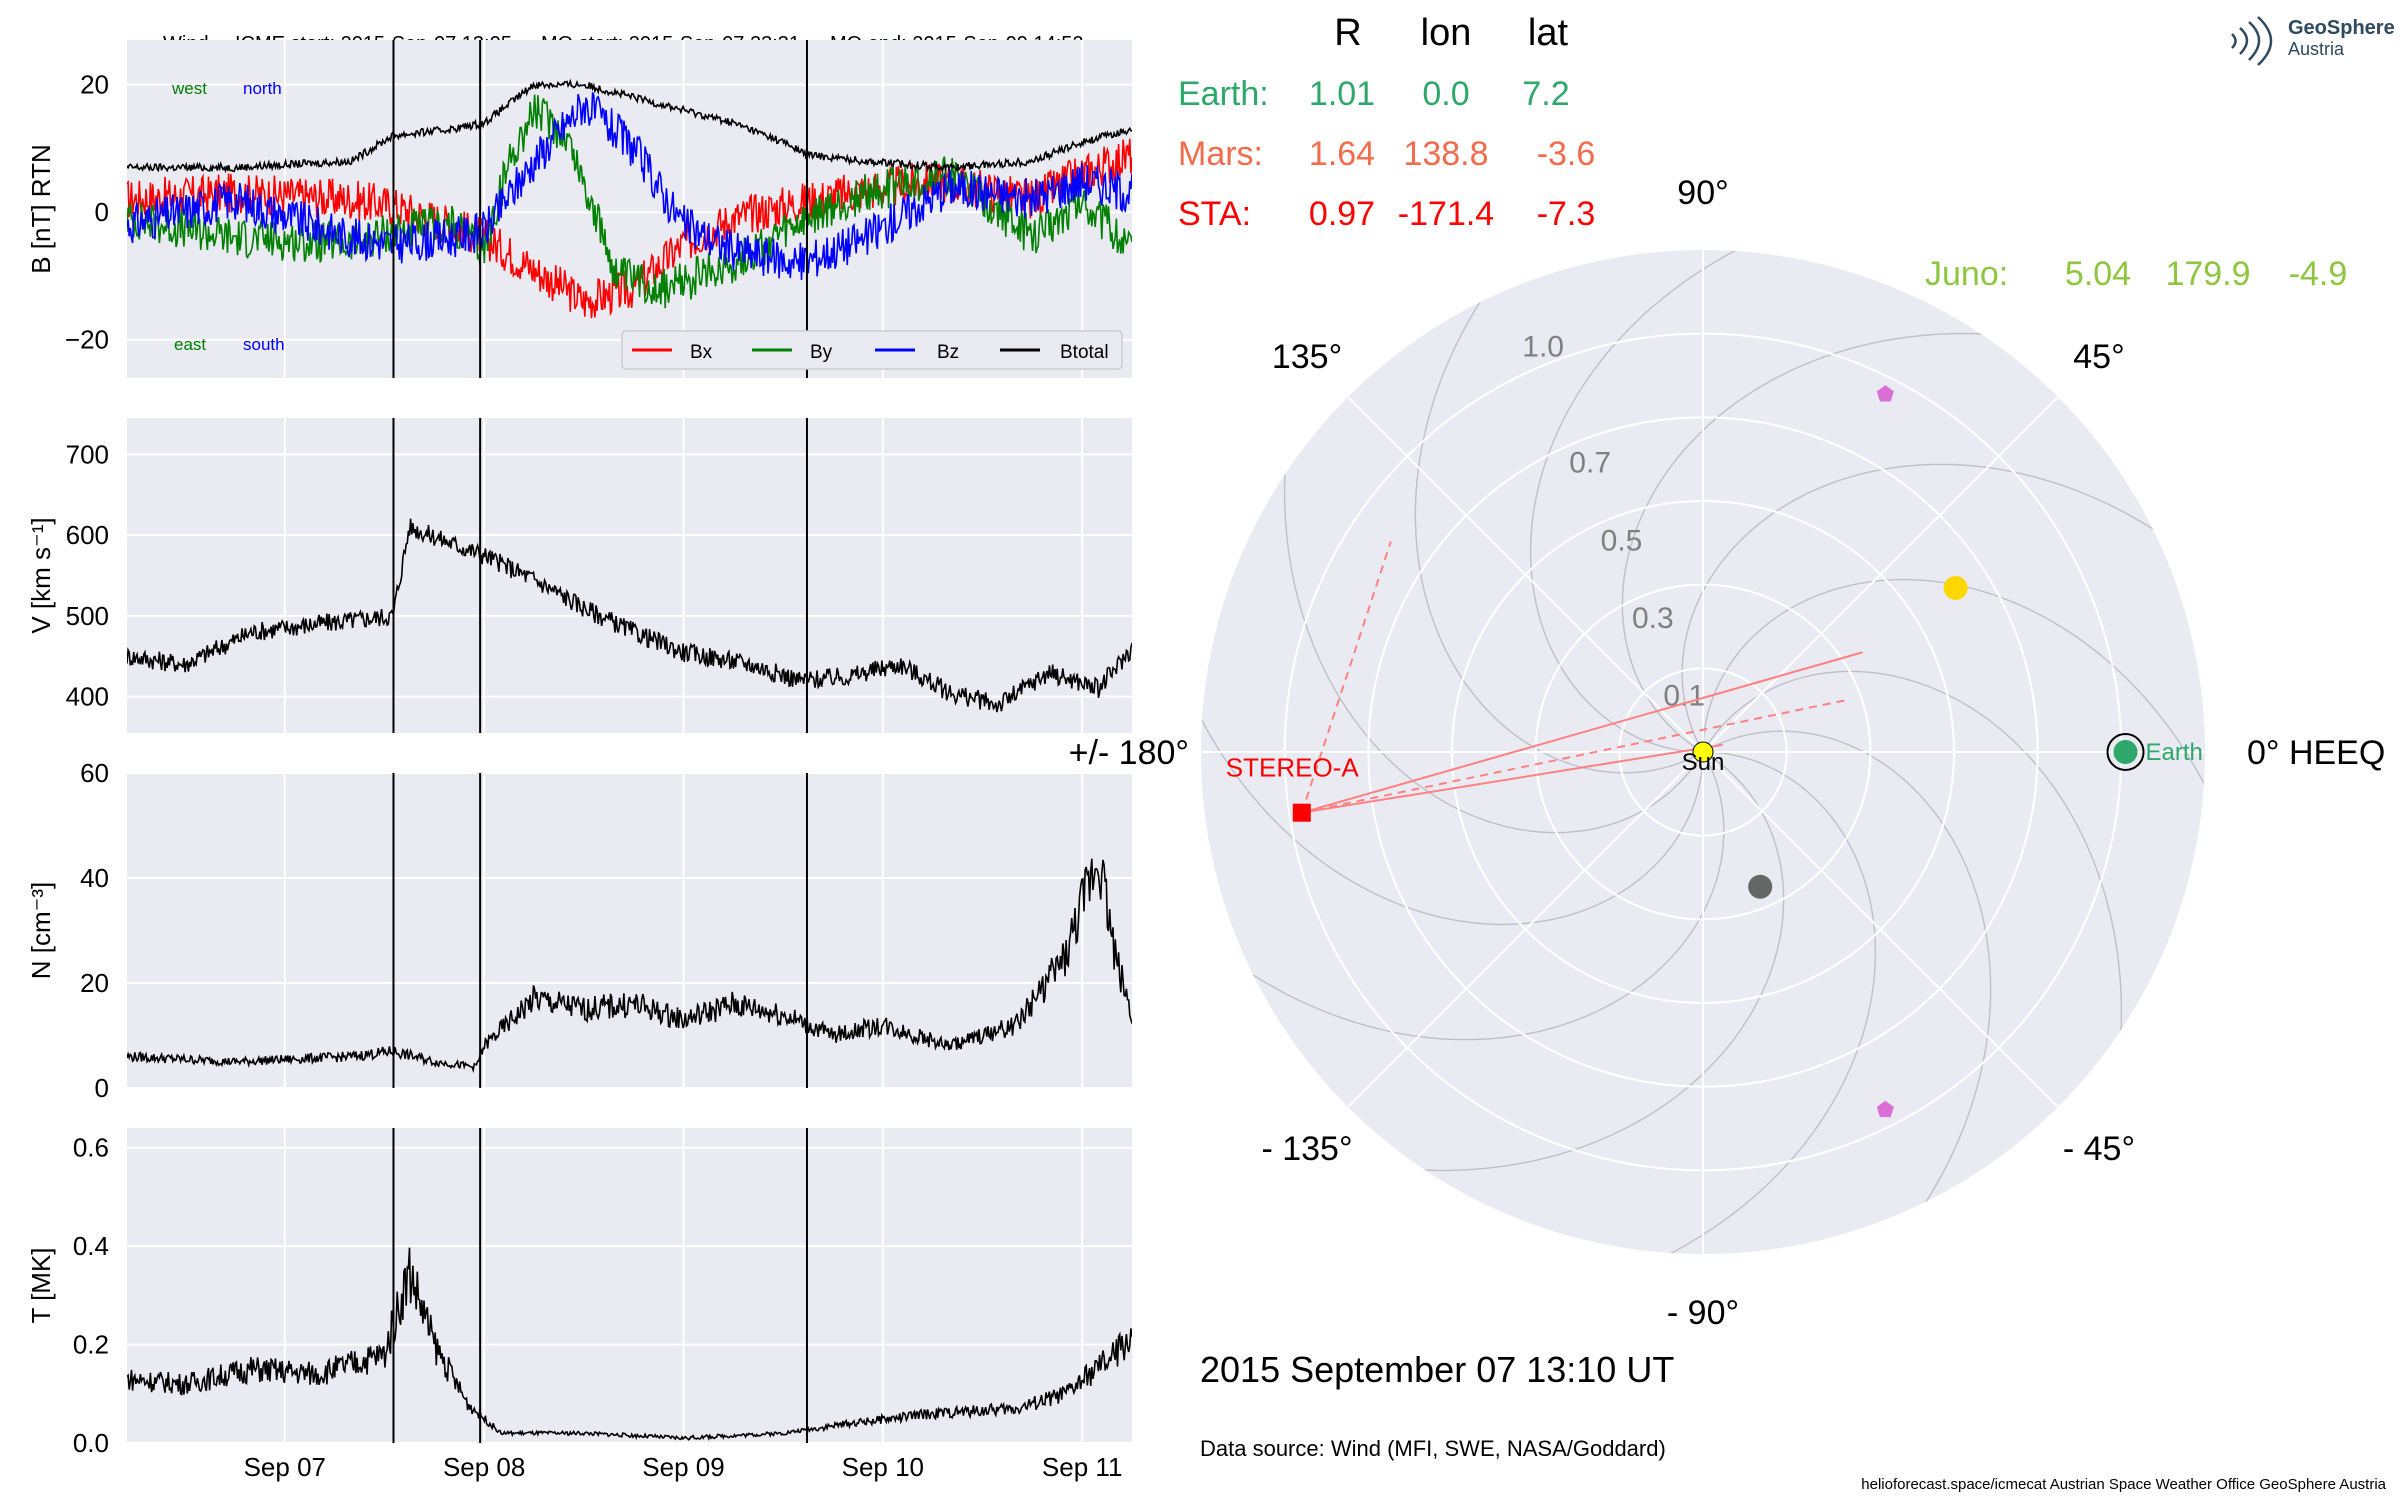 This screenshot has width=2400, height=1500. Describe the element at coordinates (102, 1088) in the screenshot. I see `density-ytick-label: 0` at that location.